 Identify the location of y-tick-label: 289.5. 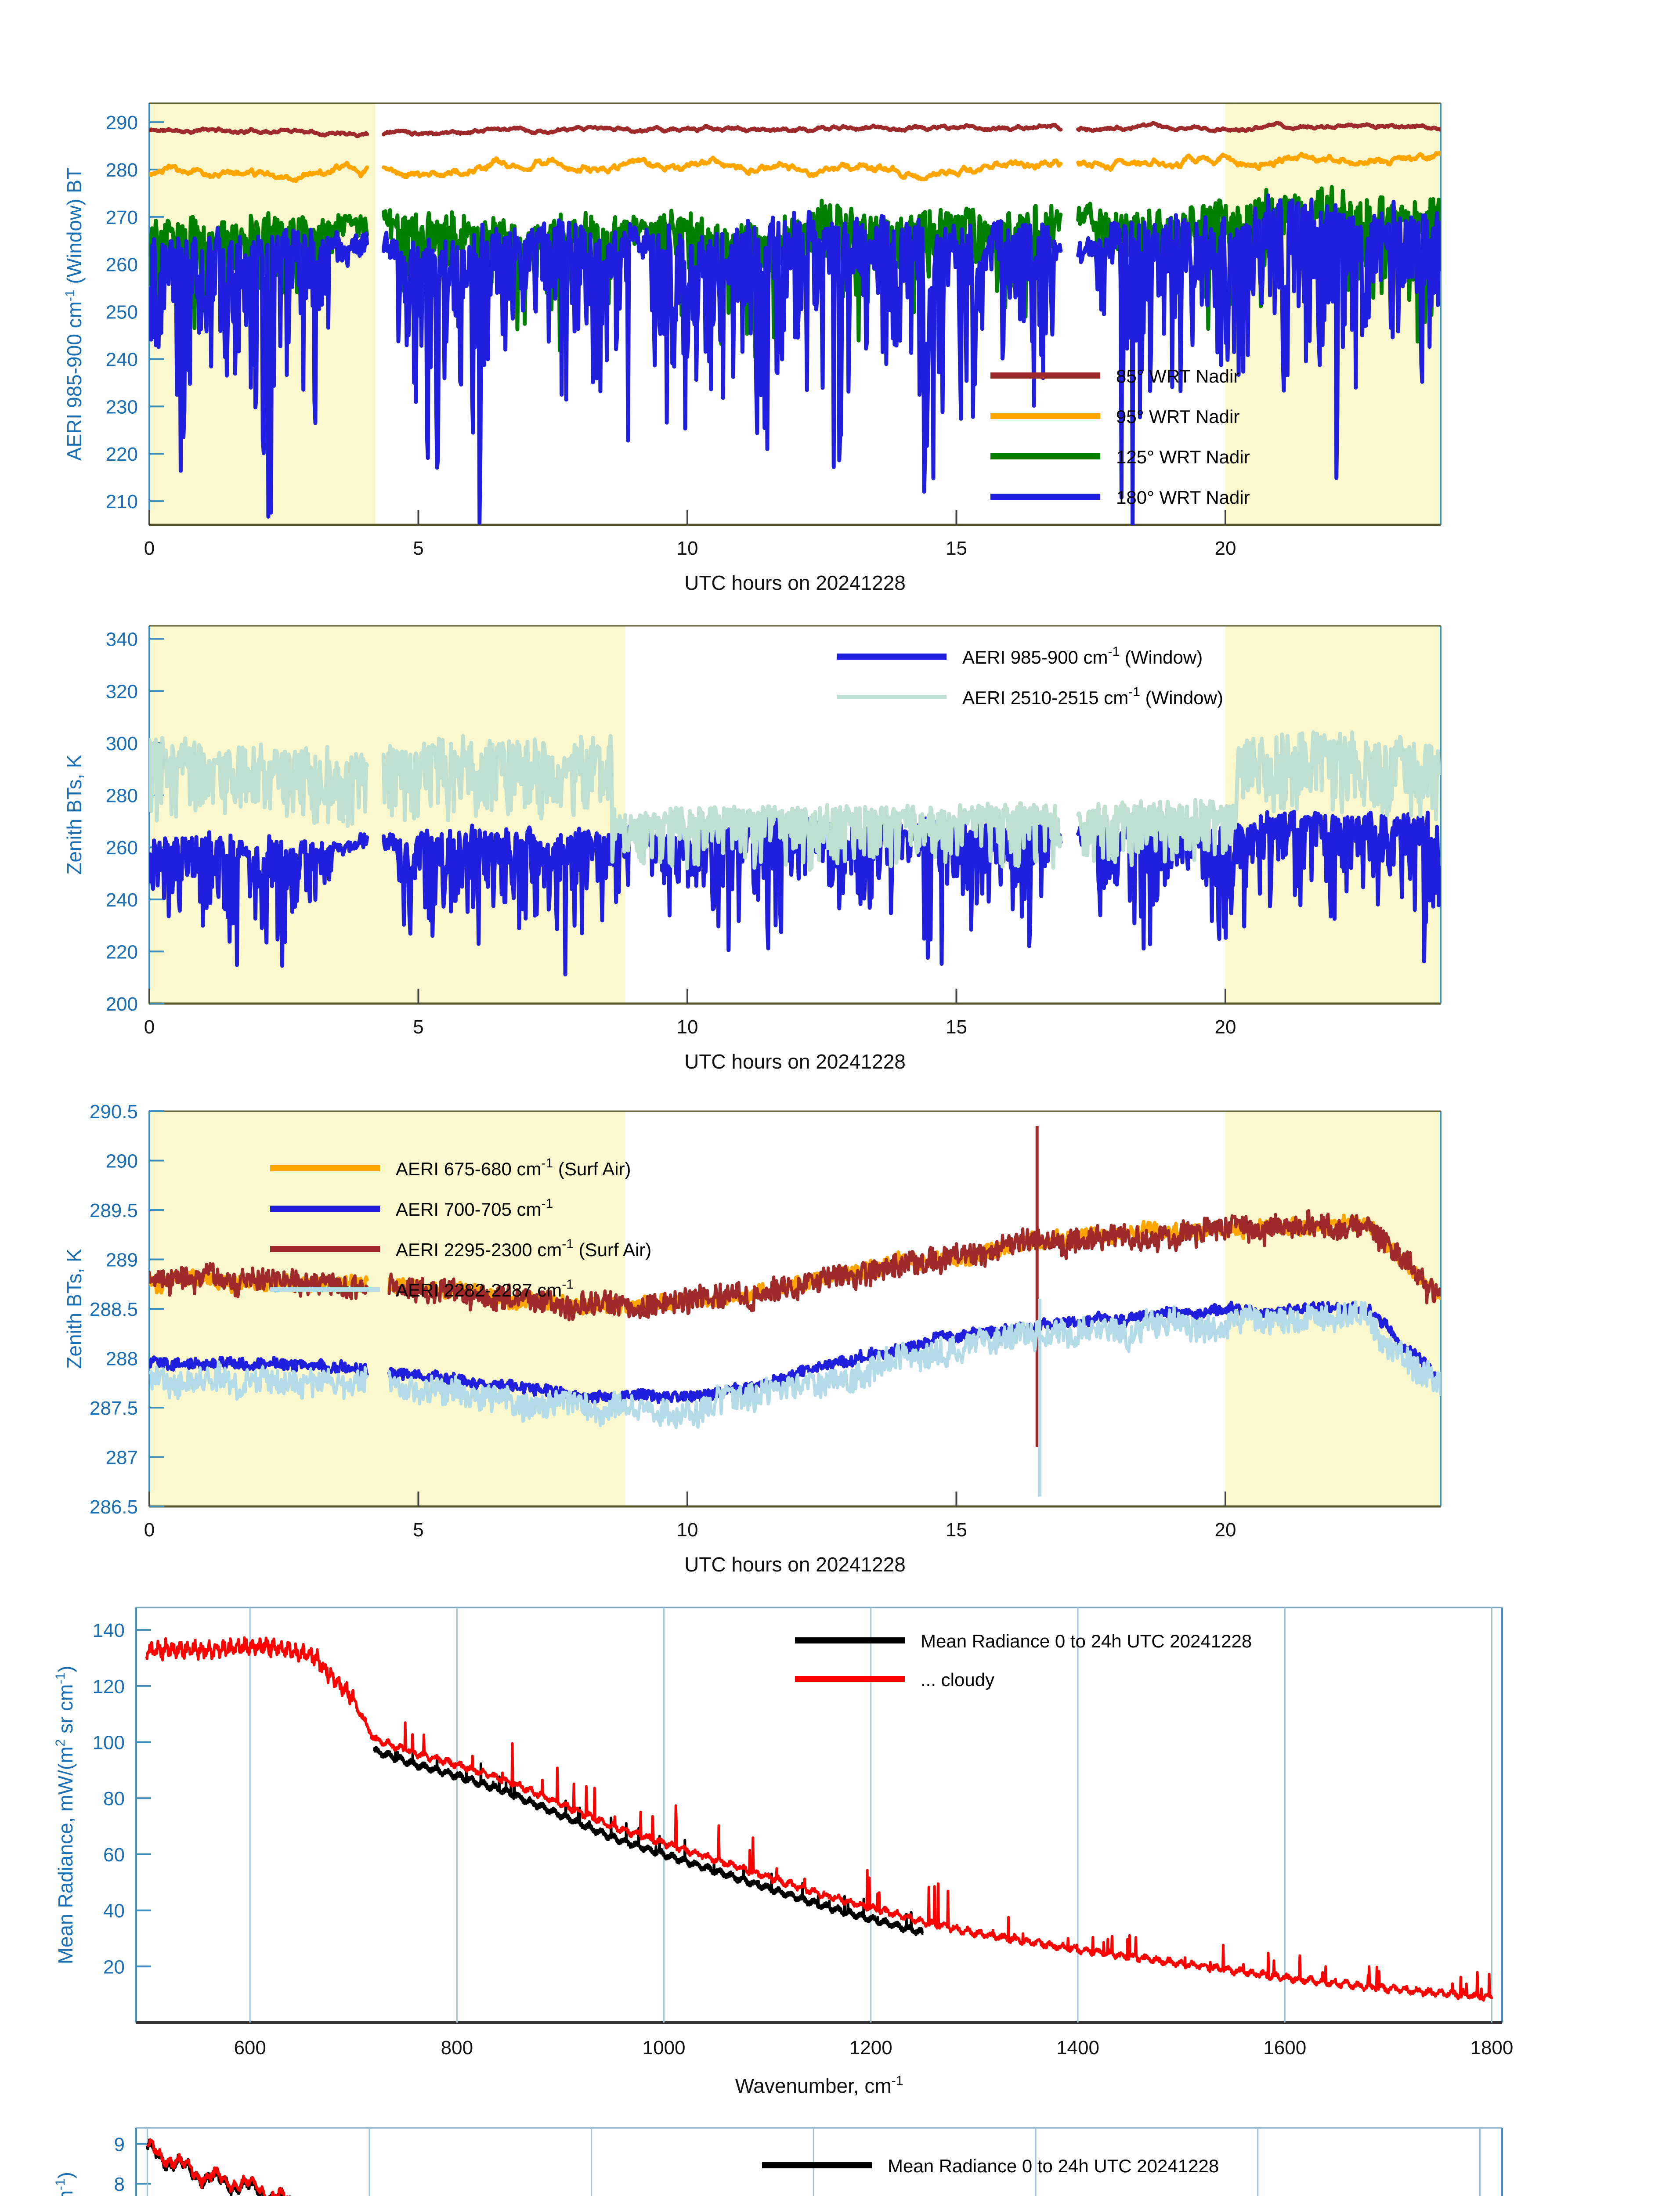
(114, 1210).